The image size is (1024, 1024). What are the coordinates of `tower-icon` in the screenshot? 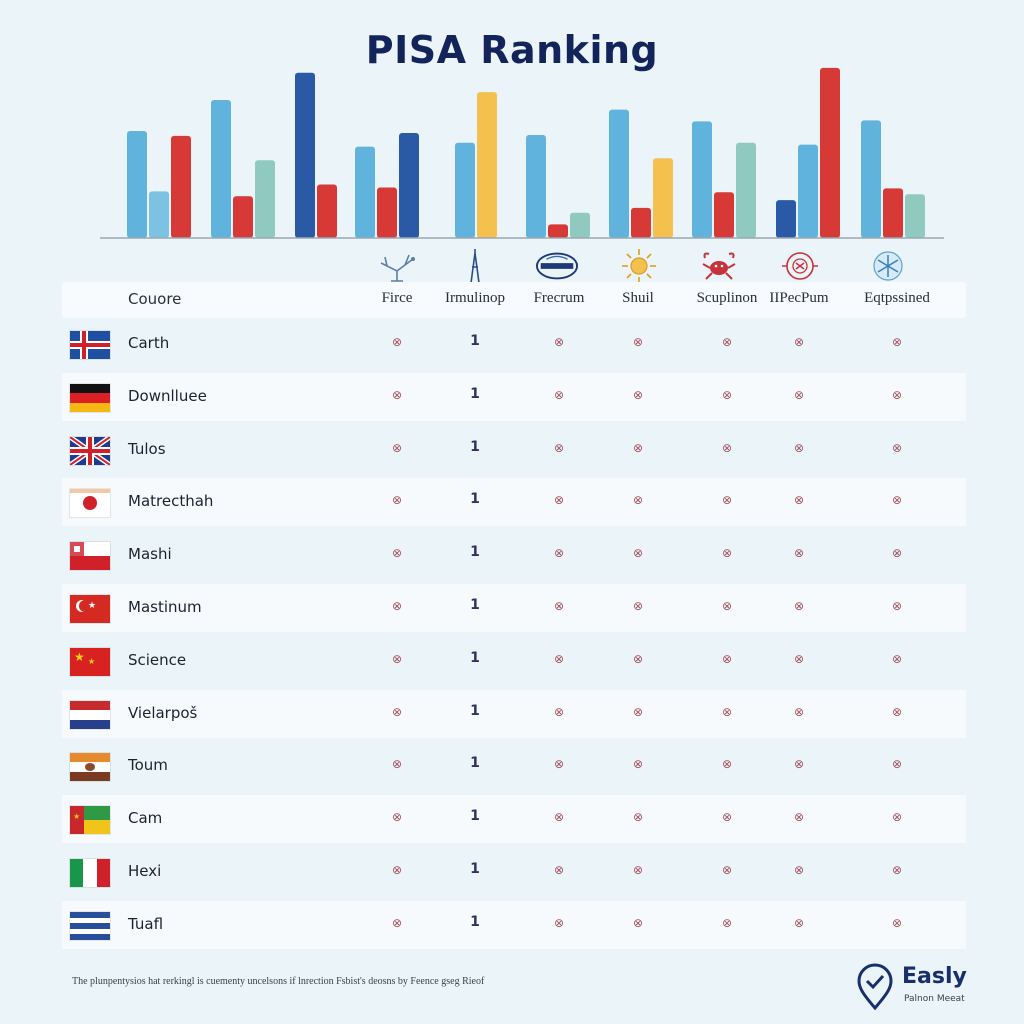 It's located at (475, 266).